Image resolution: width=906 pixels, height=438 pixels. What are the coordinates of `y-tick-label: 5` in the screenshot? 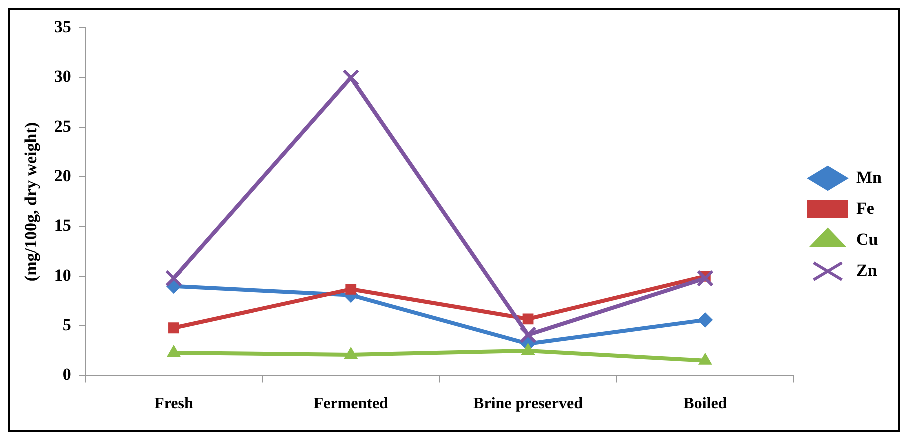 It's located at (67, 325).